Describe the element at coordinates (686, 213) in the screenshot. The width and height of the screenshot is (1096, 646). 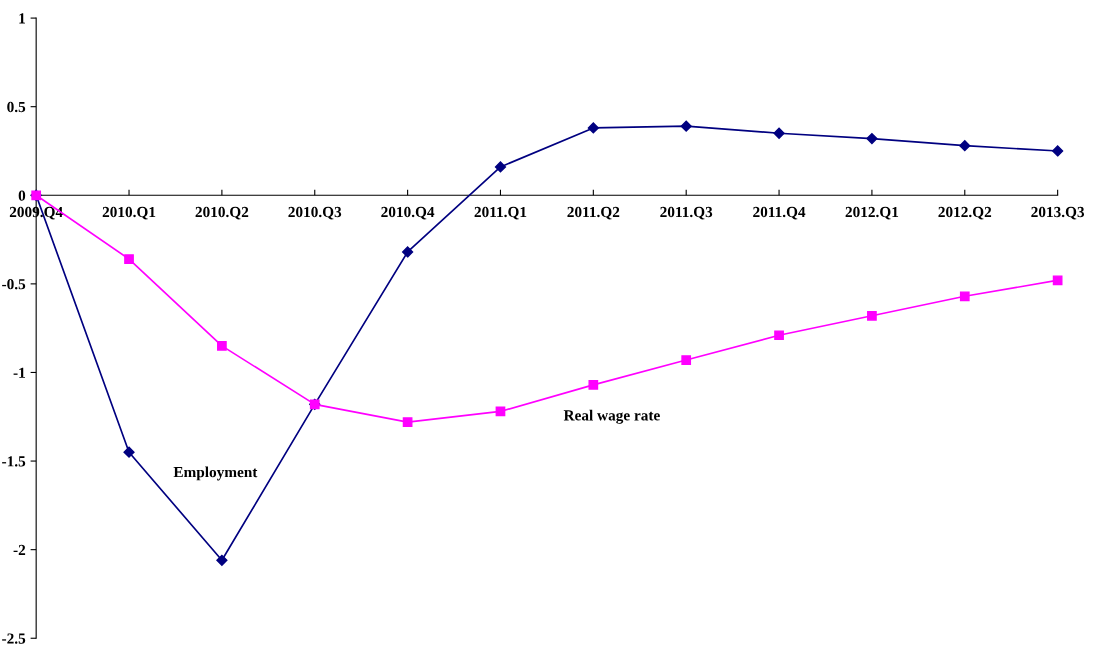
I see `x-tick-label: 2011.Q3` at that location.